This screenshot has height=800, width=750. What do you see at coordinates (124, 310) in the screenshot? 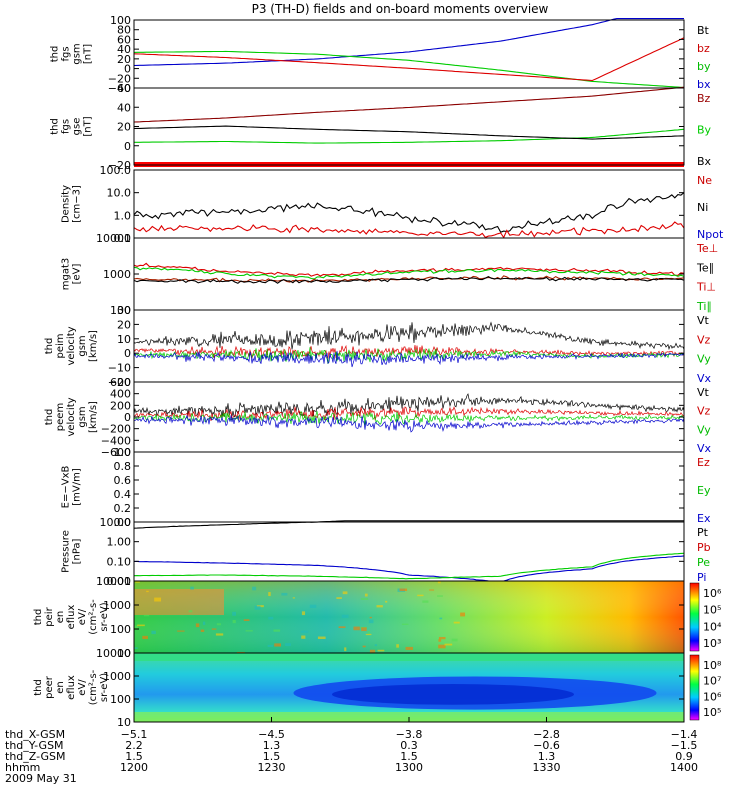
I see `y-tick-label: 30` at bounding box center [124, 310].